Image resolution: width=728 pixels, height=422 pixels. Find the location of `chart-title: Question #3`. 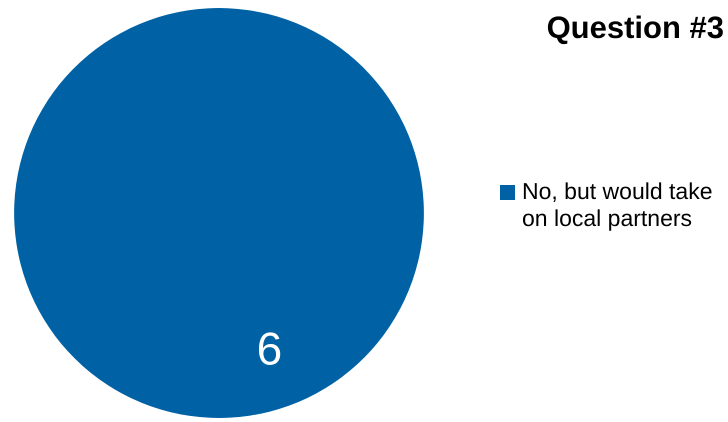

chart-title: Question #3 is located at coordinates (635, 28).